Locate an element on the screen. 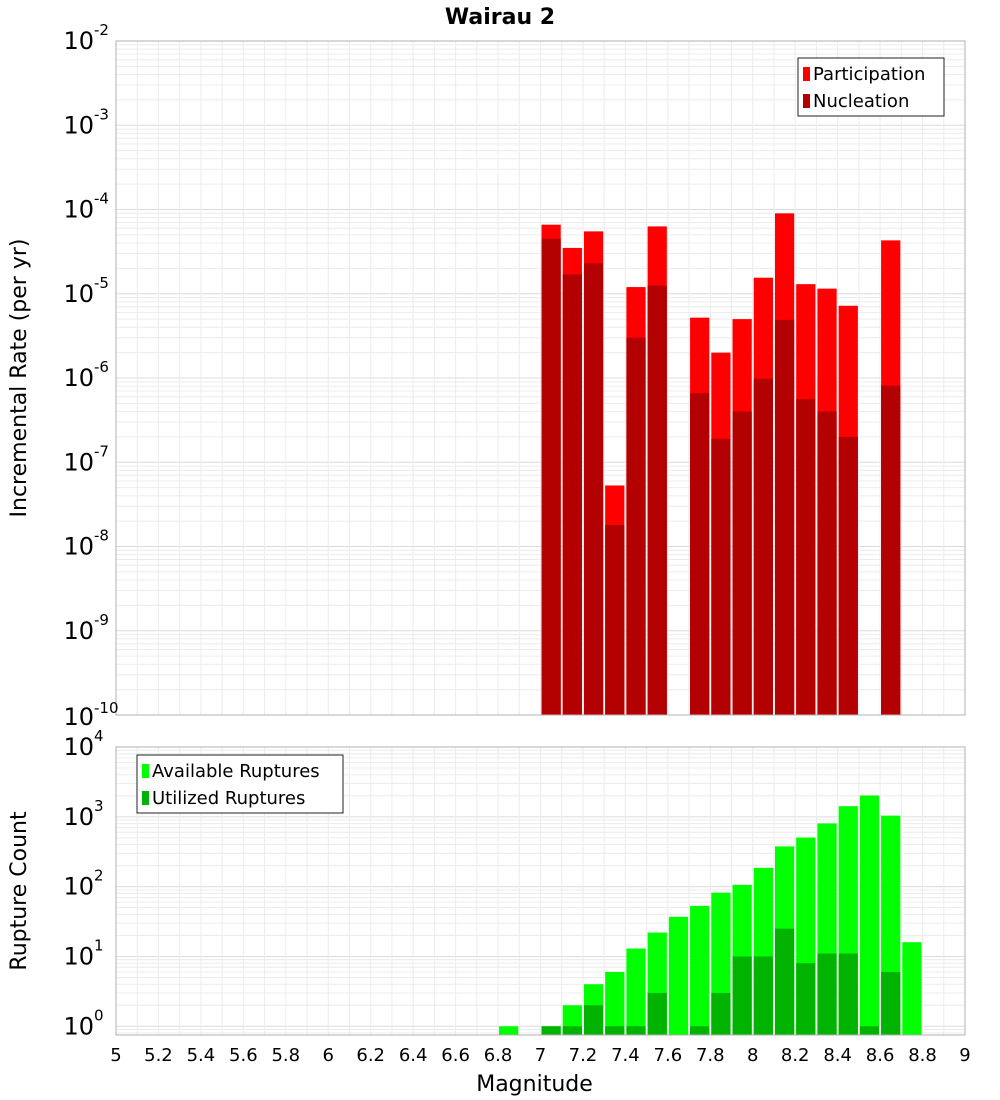 This screenshot has width=1000, height=1100. x-tick-label: 5.2 is located at coordinates (158, 1055).